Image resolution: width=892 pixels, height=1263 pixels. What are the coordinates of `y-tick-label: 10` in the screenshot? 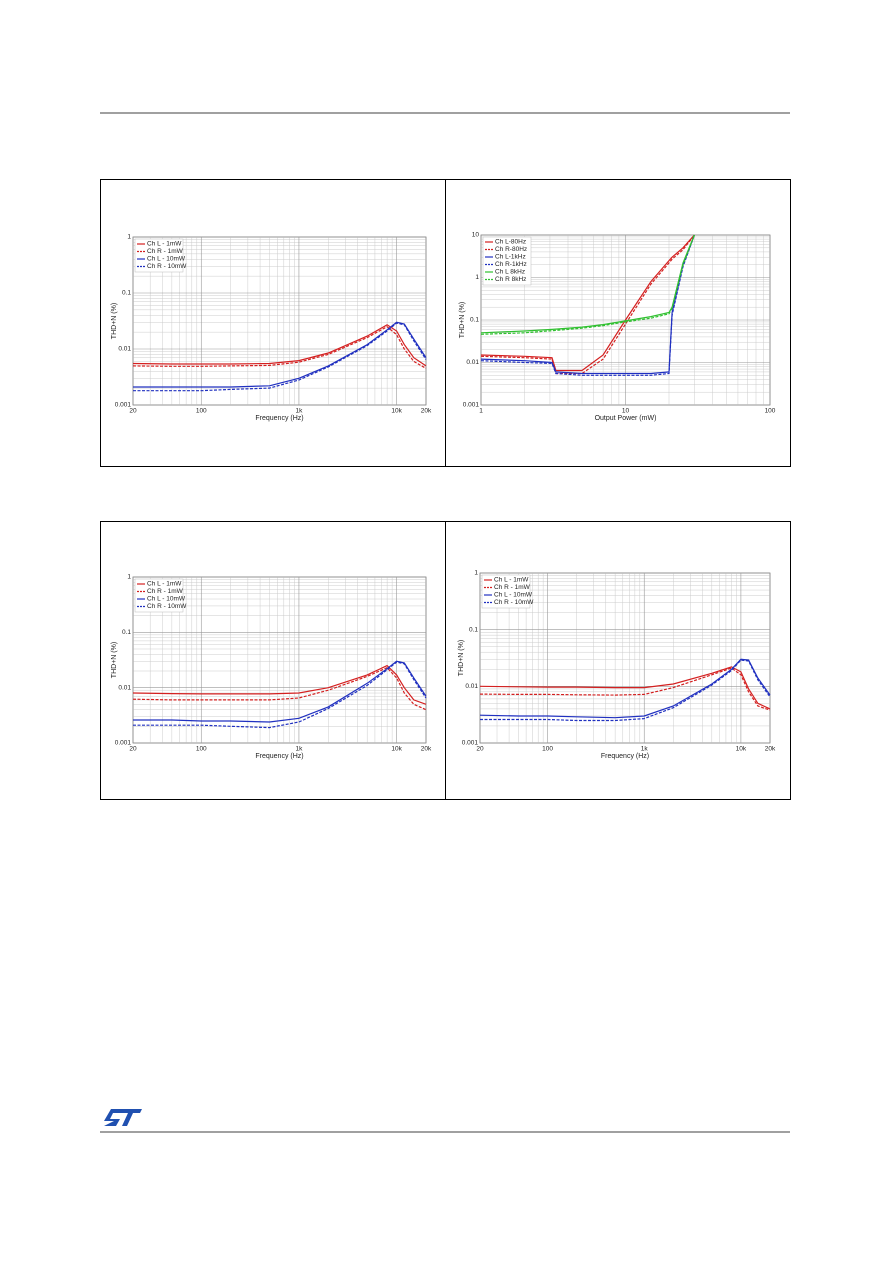 It's located at (476, 235).